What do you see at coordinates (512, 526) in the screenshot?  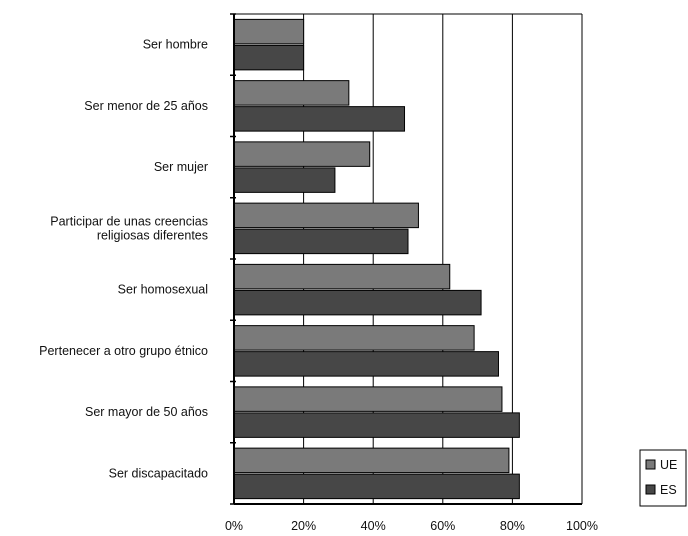 I see `tick-label: 80%` at bounding box center [512, 526].